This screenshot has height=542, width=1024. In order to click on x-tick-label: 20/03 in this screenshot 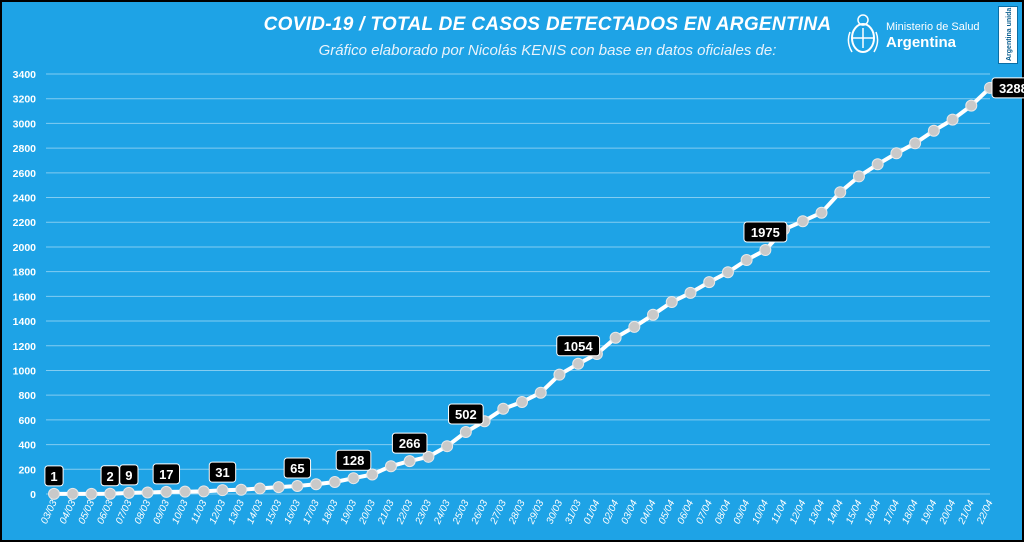, I will do `click(367, 512)`.